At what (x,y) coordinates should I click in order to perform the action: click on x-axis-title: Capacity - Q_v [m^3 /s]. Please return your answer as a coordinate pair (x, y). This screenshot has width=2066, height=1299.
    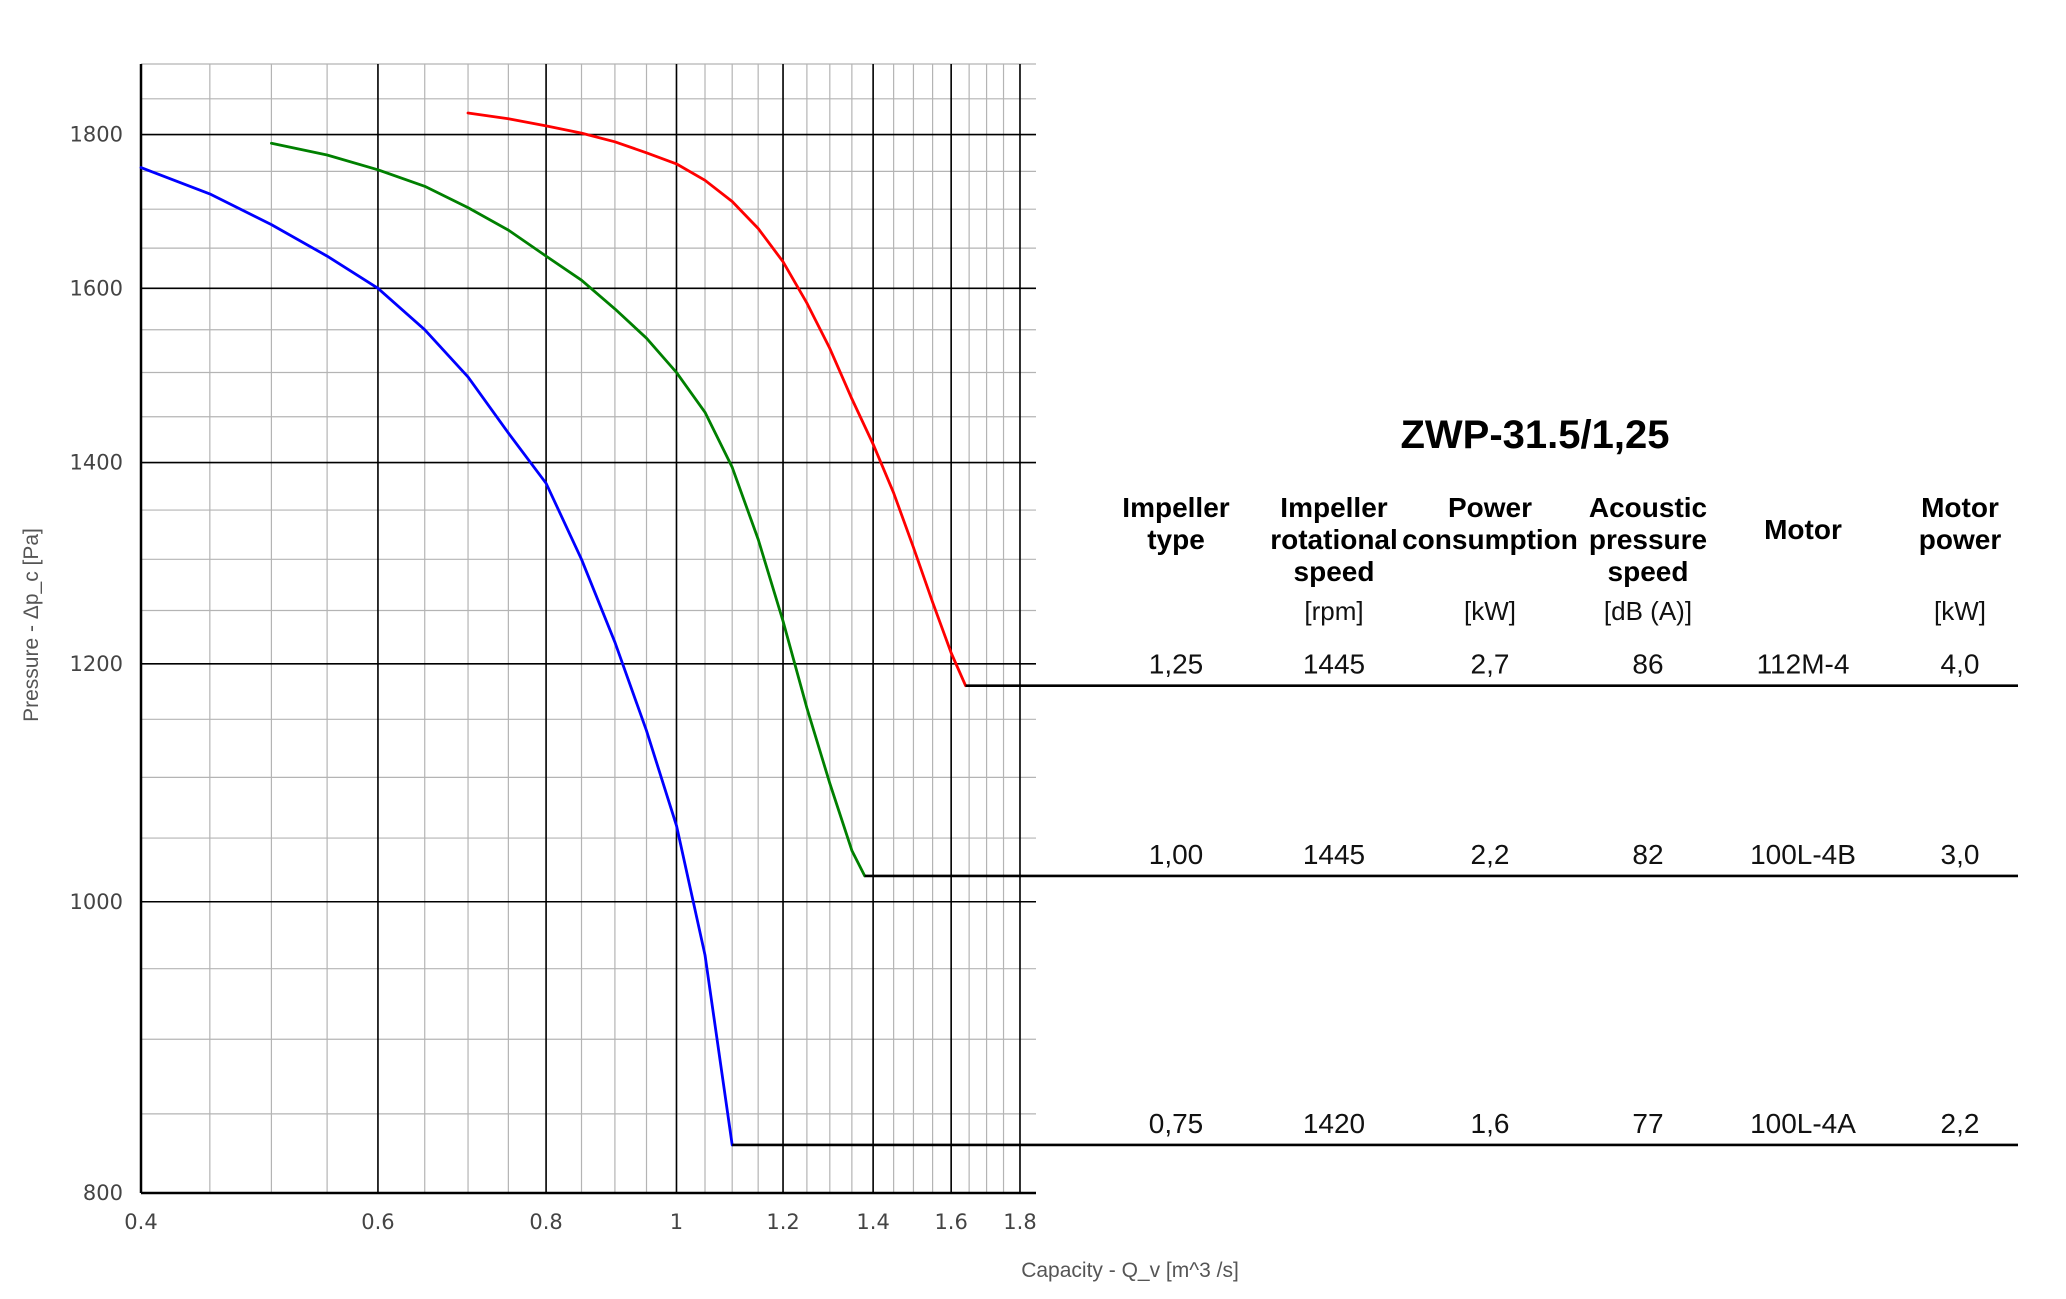
    Looking at the image, I should click on (1130, 1270).